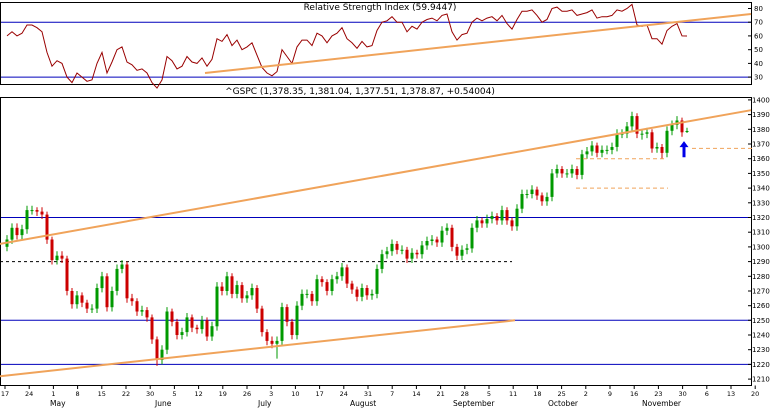  I want to click on x-axis-day-label: 6, so click(707, 394).